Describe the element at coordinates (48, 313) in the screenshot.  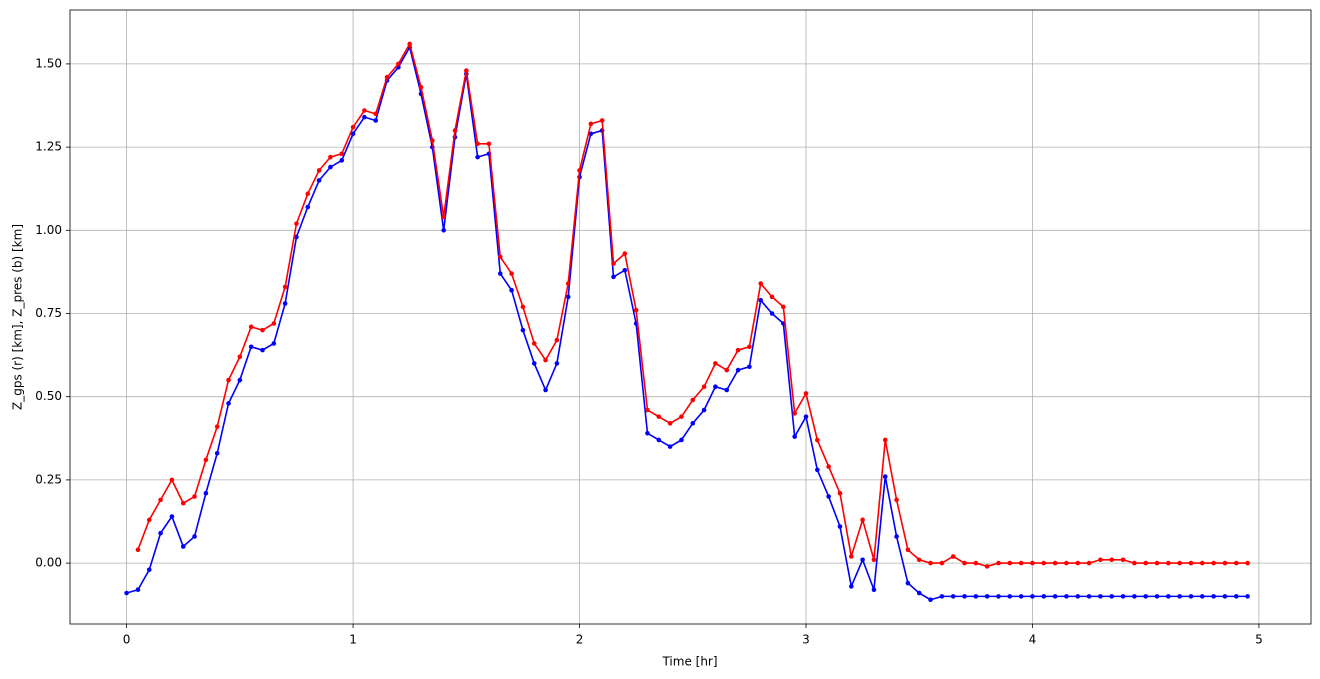
I see `y-tick-label: 0.75` at that location.